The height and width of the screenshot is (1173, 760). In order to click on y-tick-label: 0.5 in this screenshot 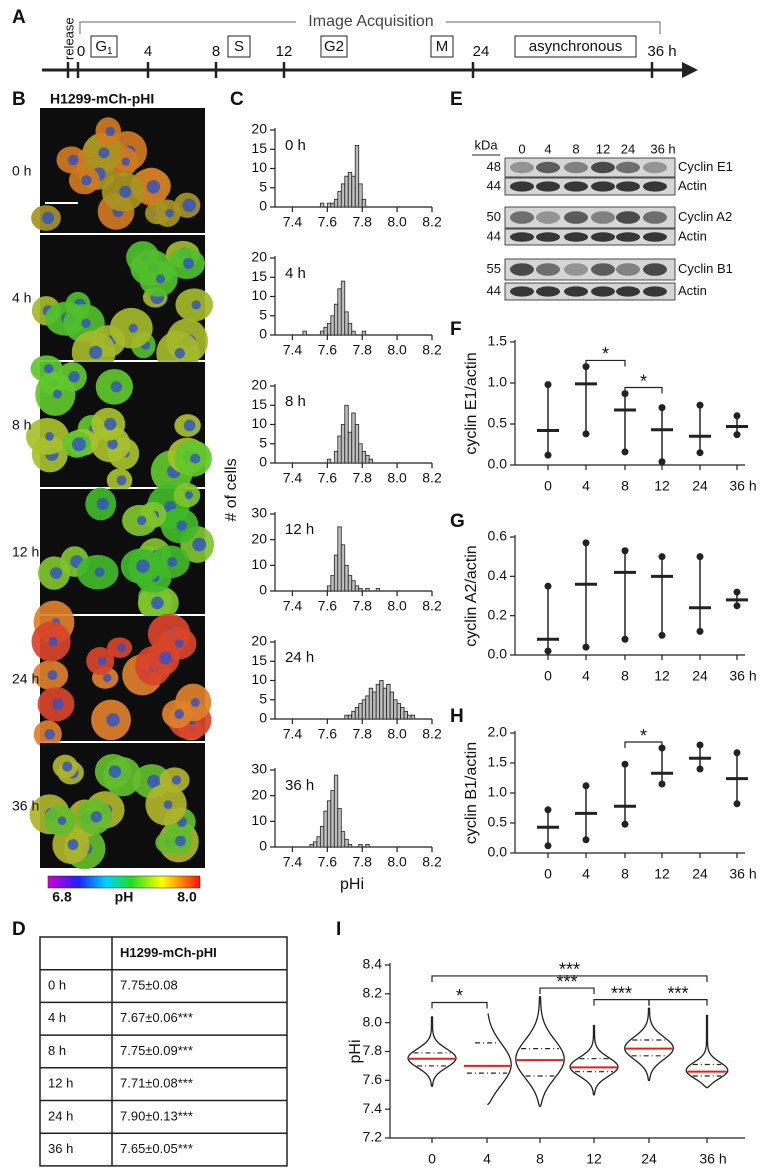, I will do `click(498, 423)`.